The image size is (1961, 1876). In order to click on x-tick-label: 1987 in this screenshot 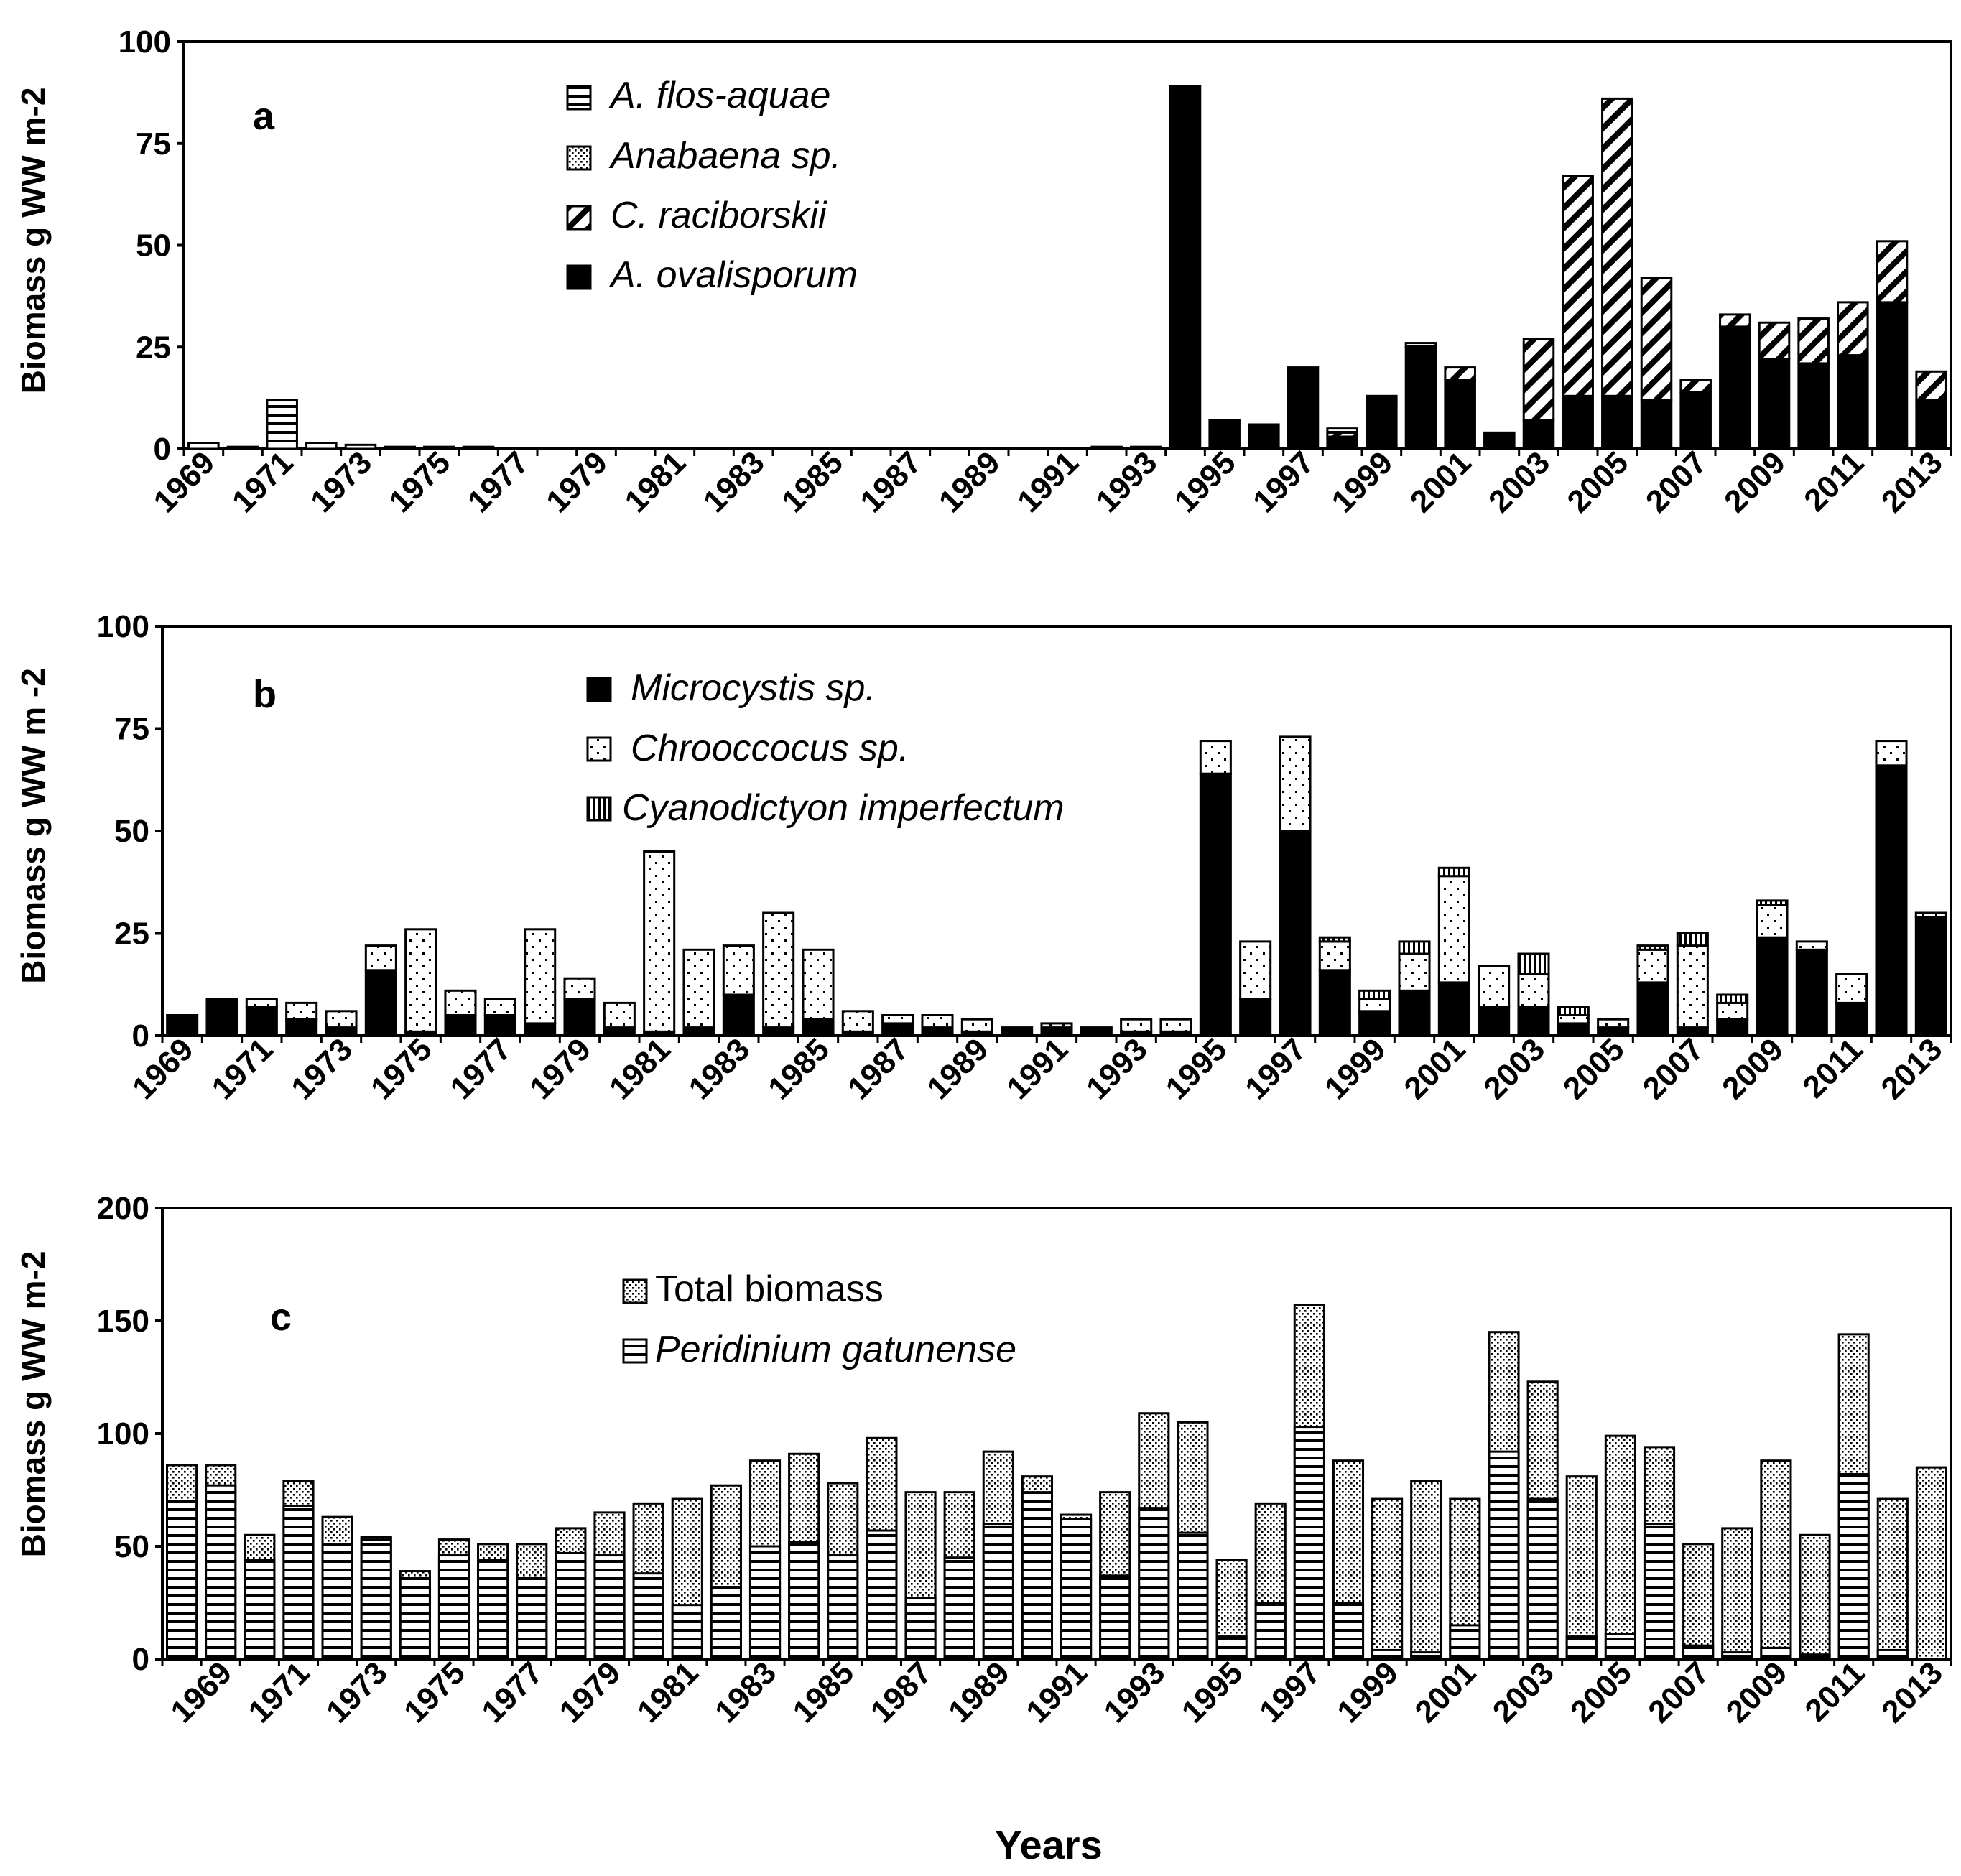, I will do `click(891, 482)`.